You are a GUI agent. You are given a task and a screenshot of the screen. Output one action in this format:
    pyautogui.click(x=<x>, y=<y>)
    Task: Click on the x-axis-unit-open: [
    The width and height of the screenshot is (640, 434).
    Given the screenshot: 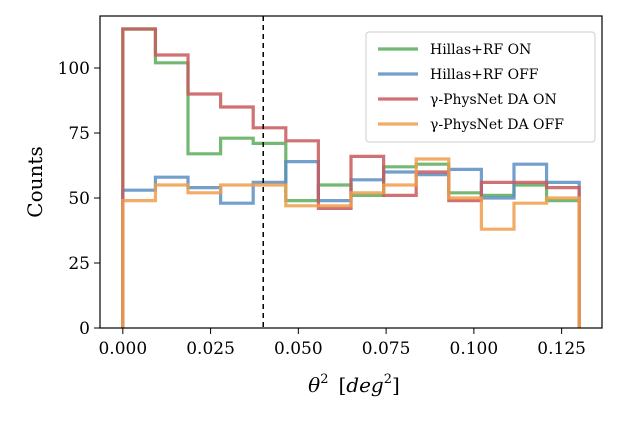 What is the action you would take?
    pyautogui.click(x=342, y=385)
    